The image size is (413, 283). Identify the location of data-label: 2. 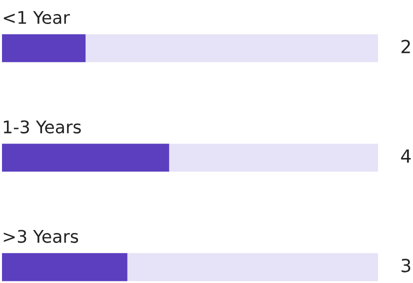
(406, 47).